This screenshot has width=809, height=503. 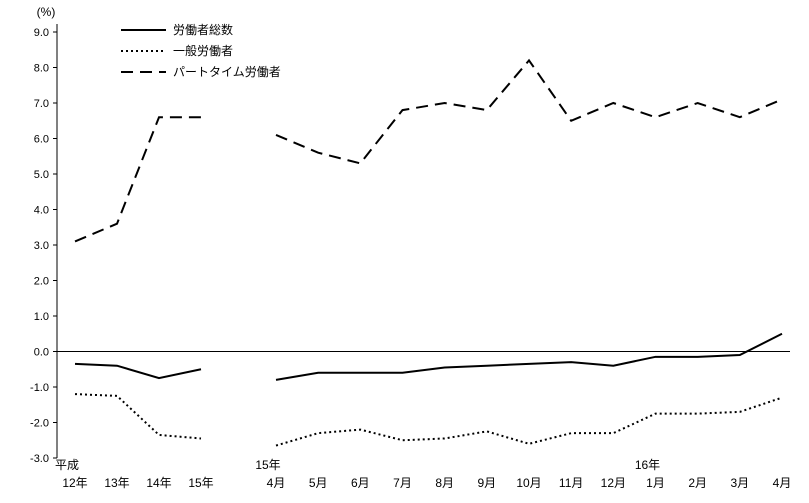 I want to click on legend-part-time-workers-label: パートタイム労働者, so click(x=227, y=72).